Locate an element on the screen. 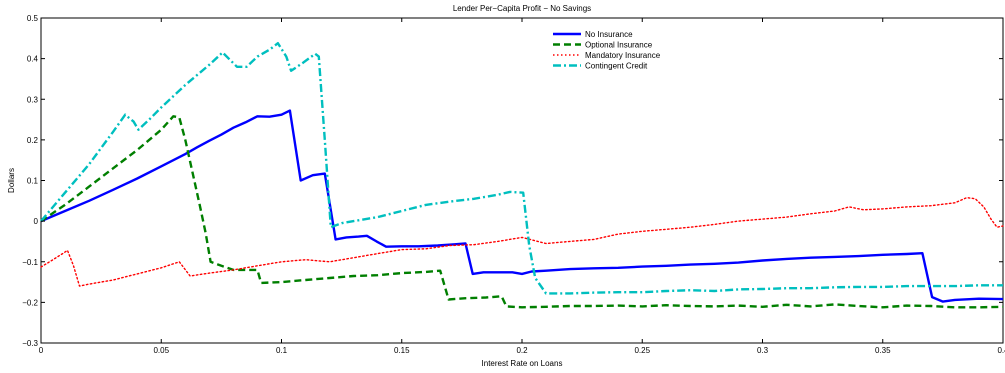 This screenshot has height=373, width=1005. legend-label: Optional Insurance is located at coordinates (619, 45).